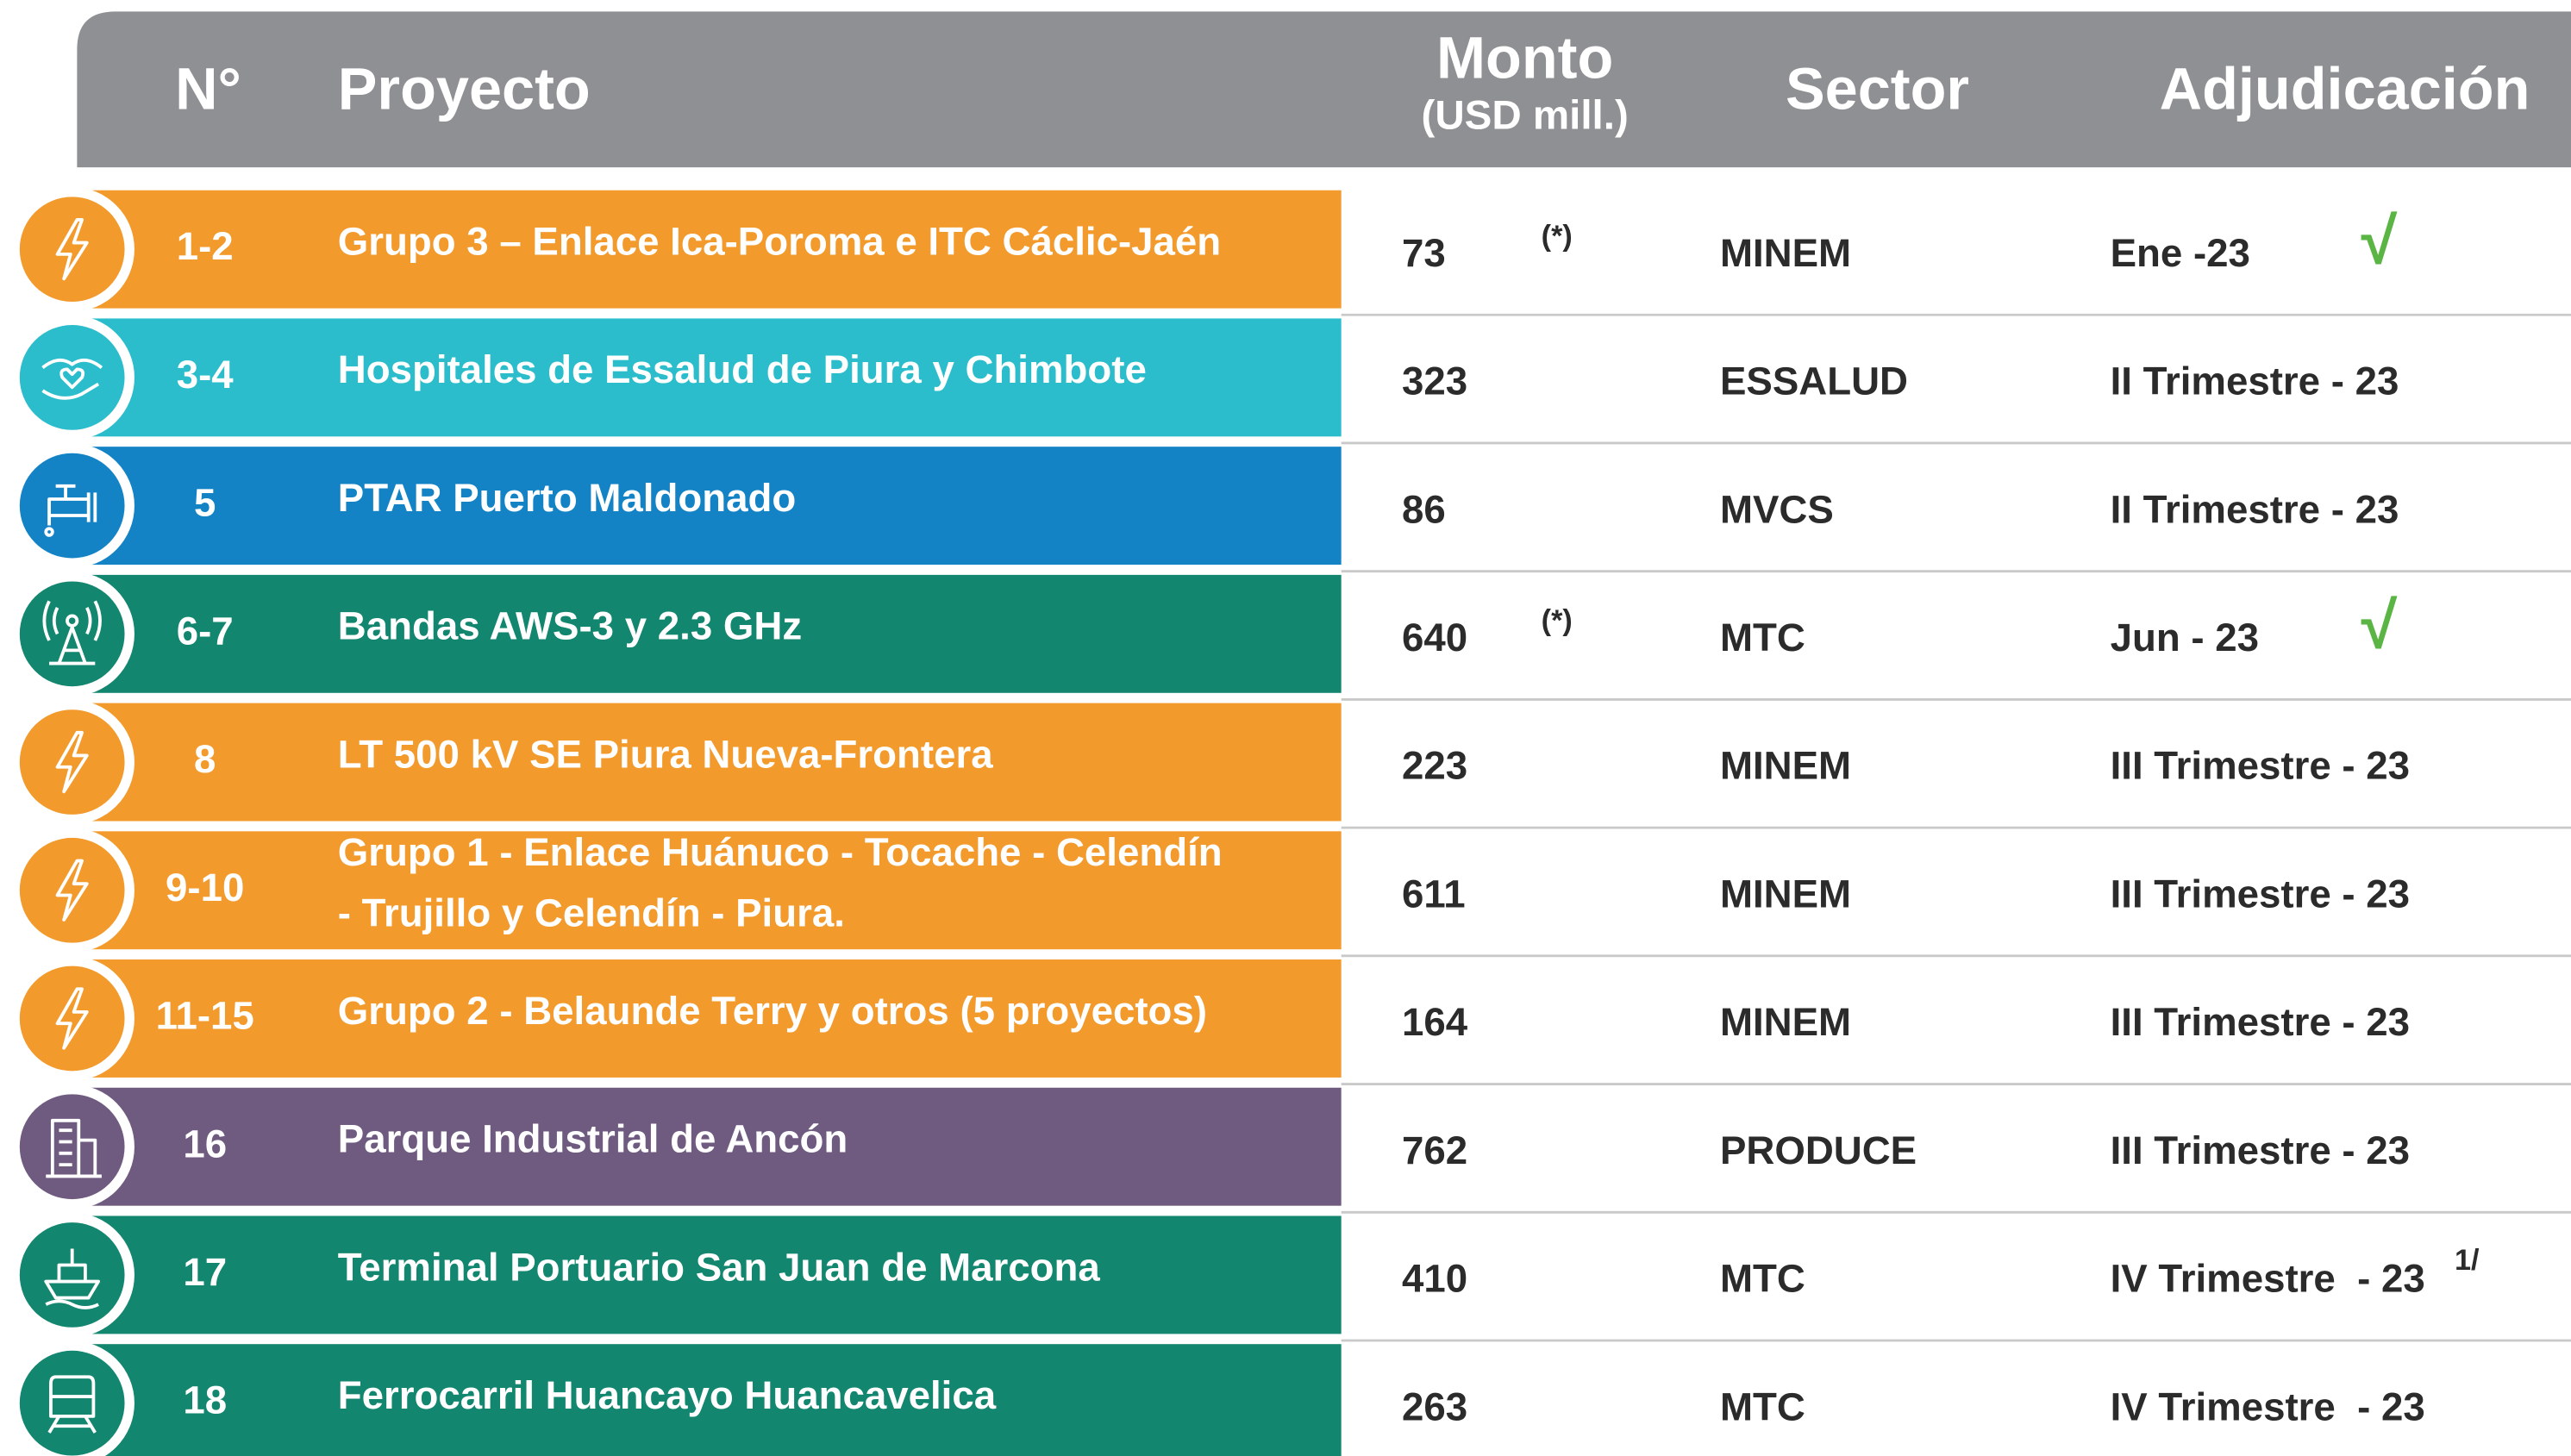  I want to click on header-project: Proyecto, so click(464, 89).